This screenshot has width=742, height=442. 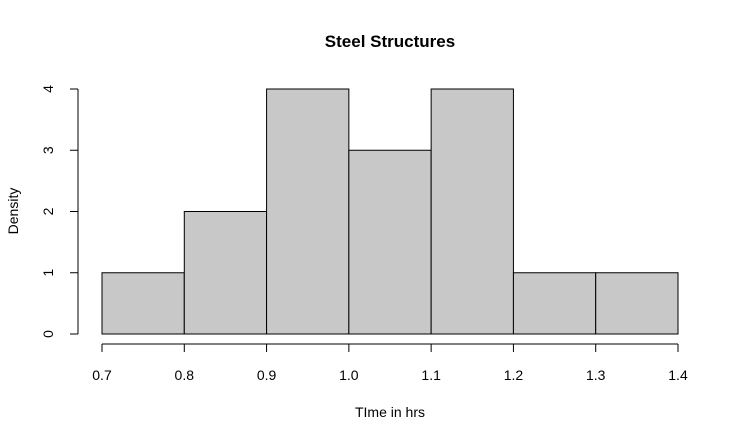 I want to click on x-axis-label: TIme in hrs, so click(x=390, y=412).